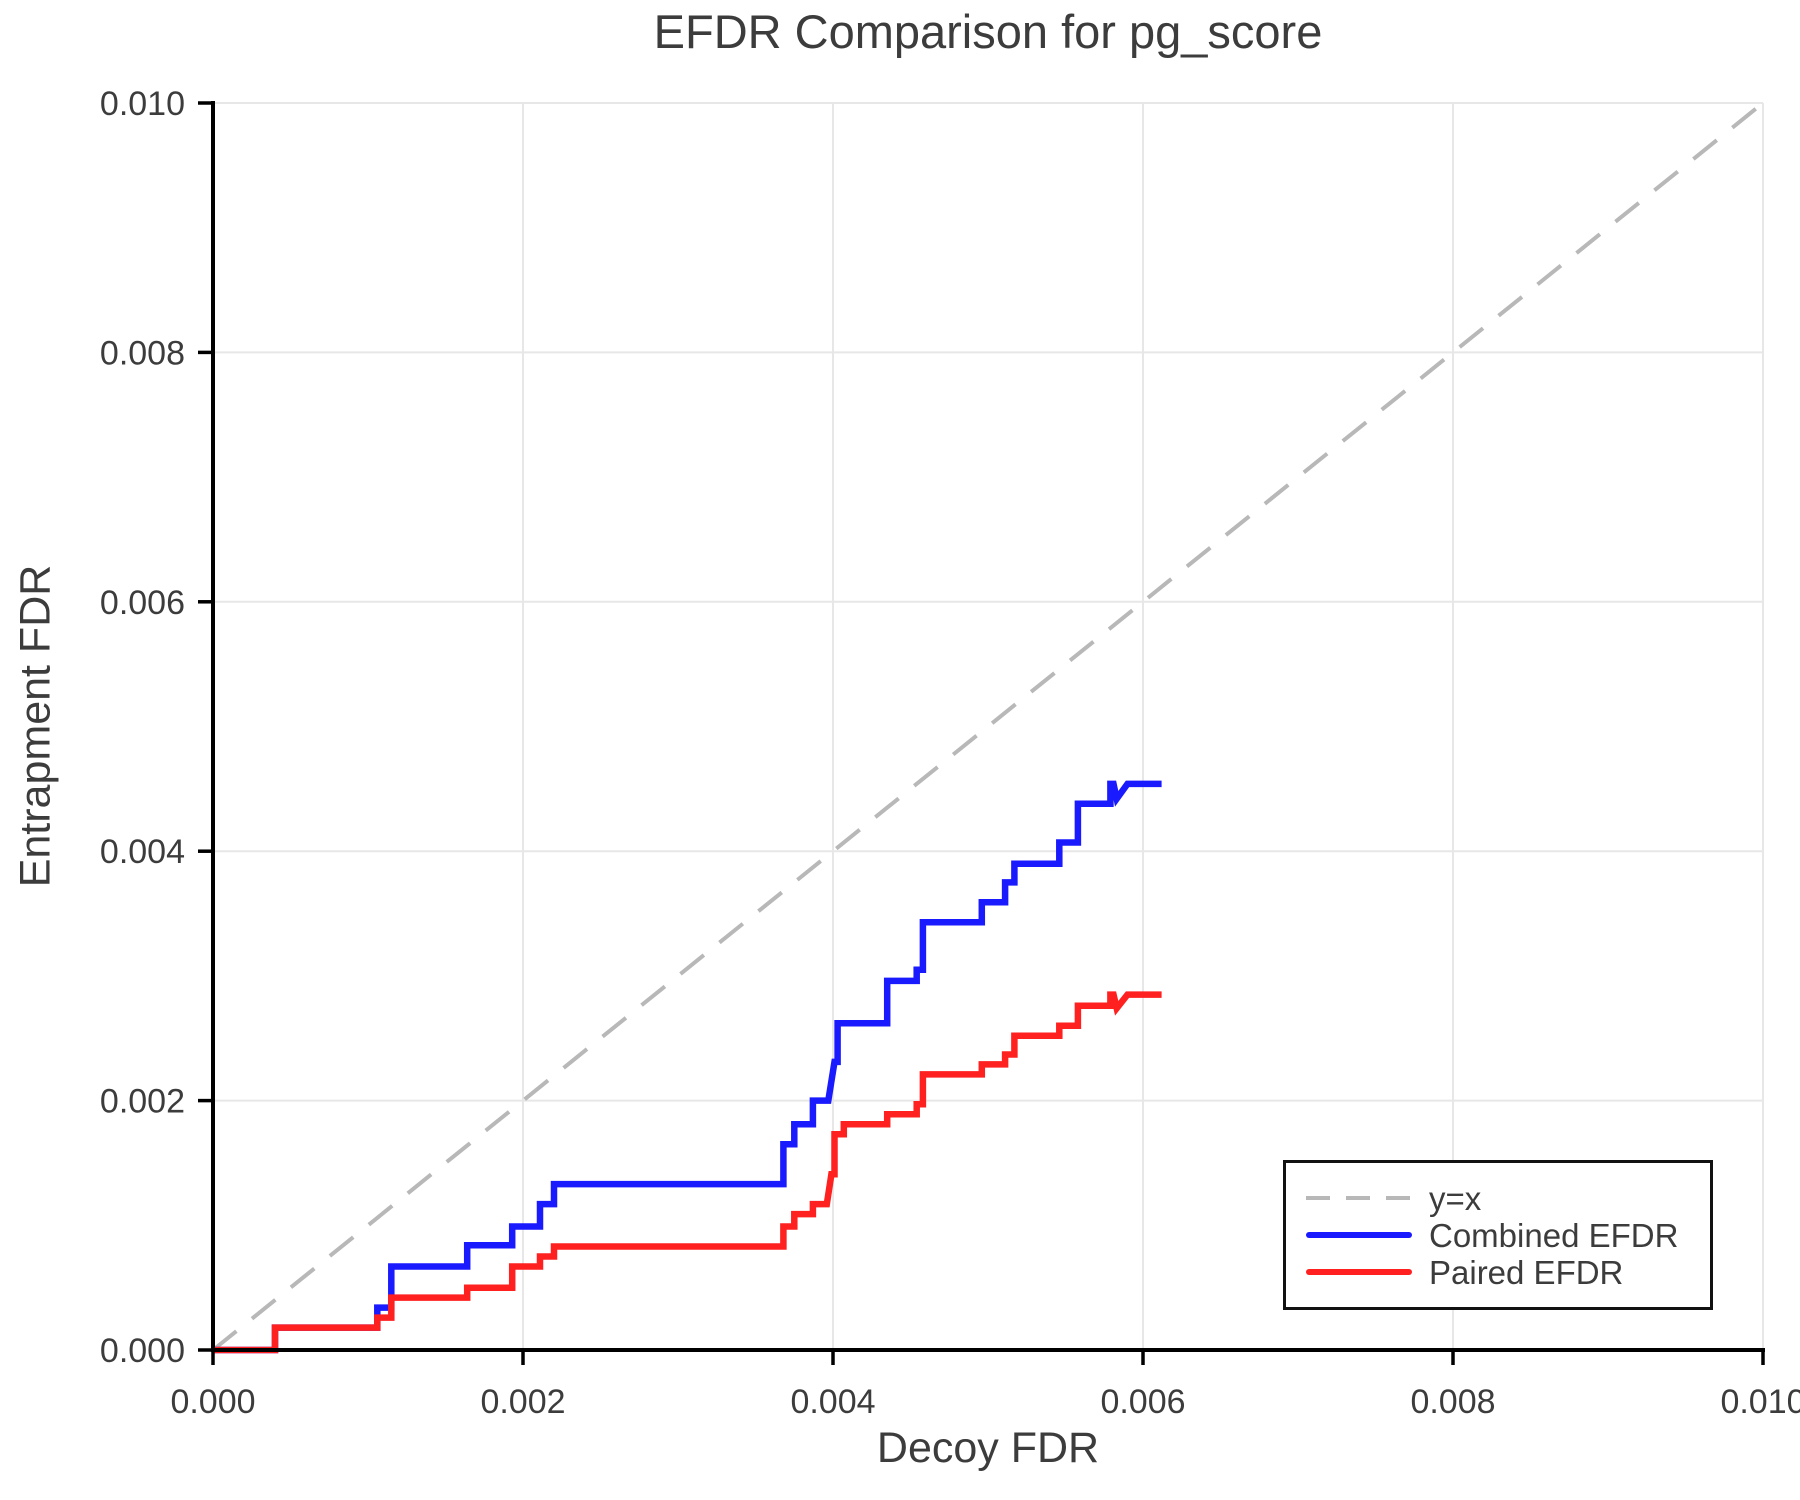 The width and height of the screenshot is (1800, 1500). I want to click on x-tick-label: 0.004, so click(832, 1402).